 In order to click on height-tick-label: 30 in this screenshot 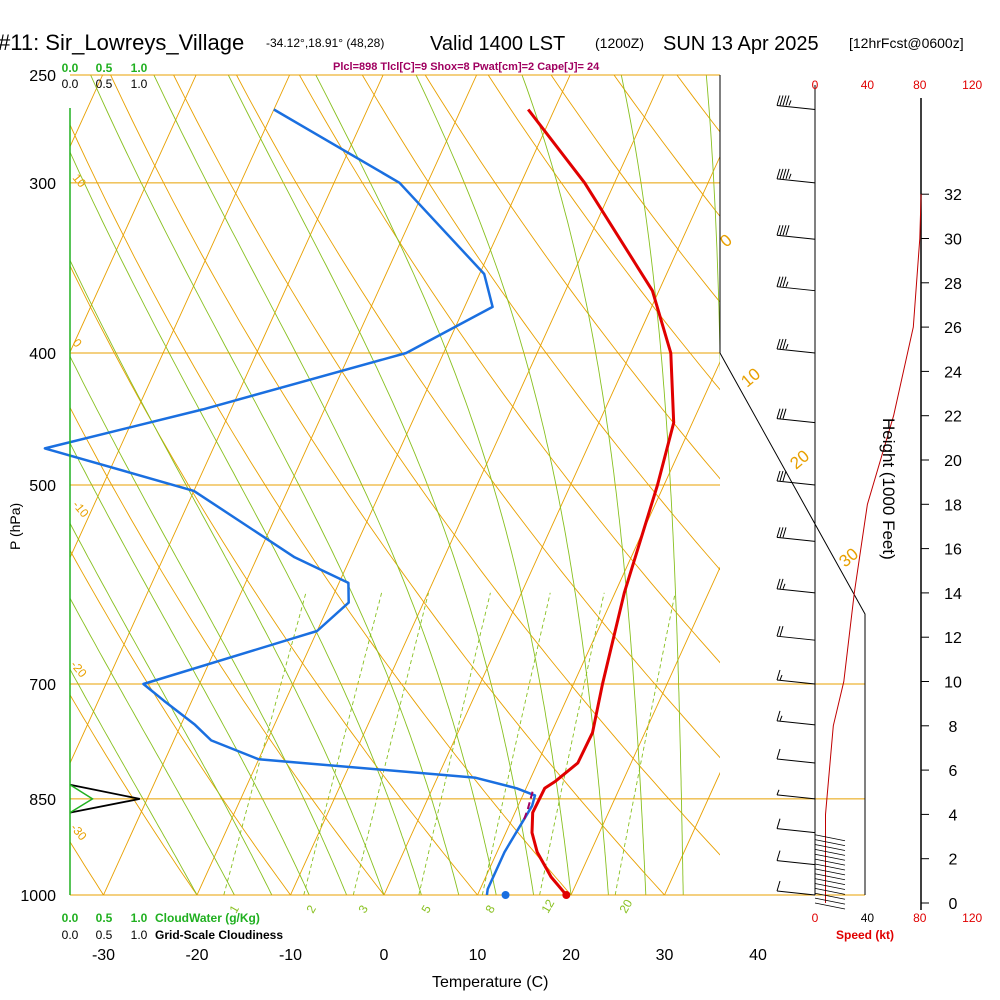, I will do `click(953, 240)`.